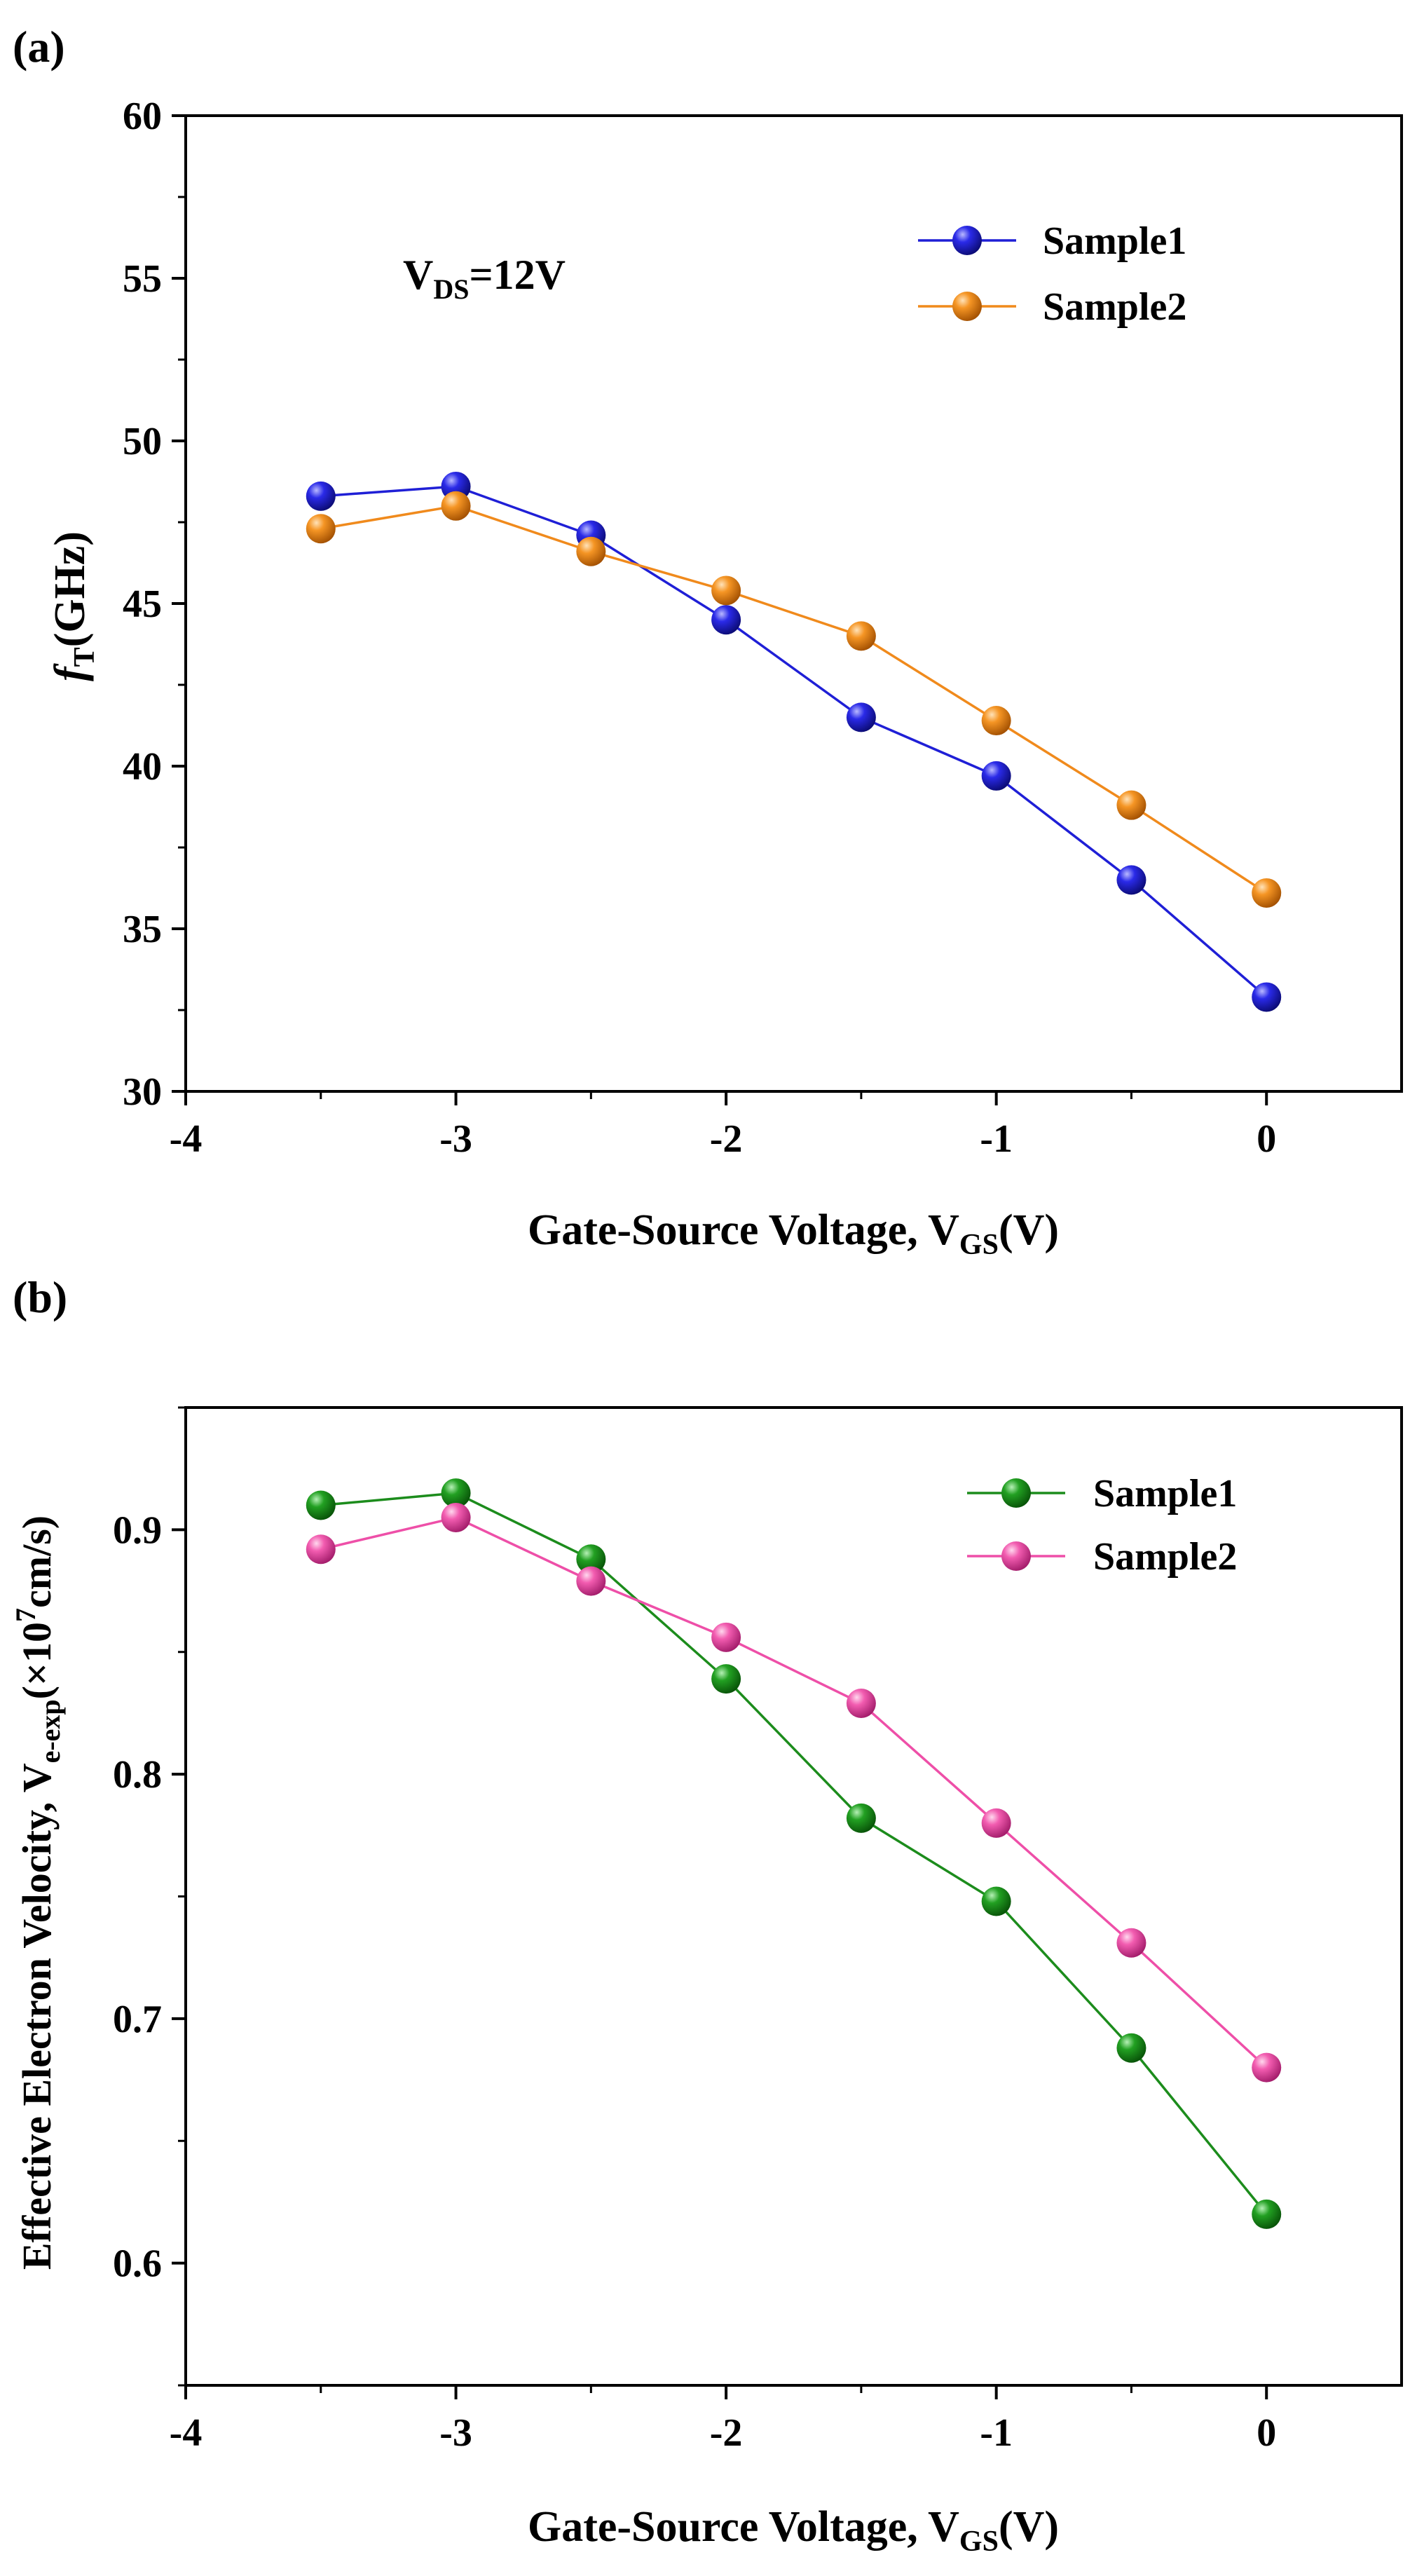 This screenshot has width=1417, height=2576. Describe the element at coordinates (1016, 1556) in the screenshot. I see `legend-marker-sample2-b` at that location.